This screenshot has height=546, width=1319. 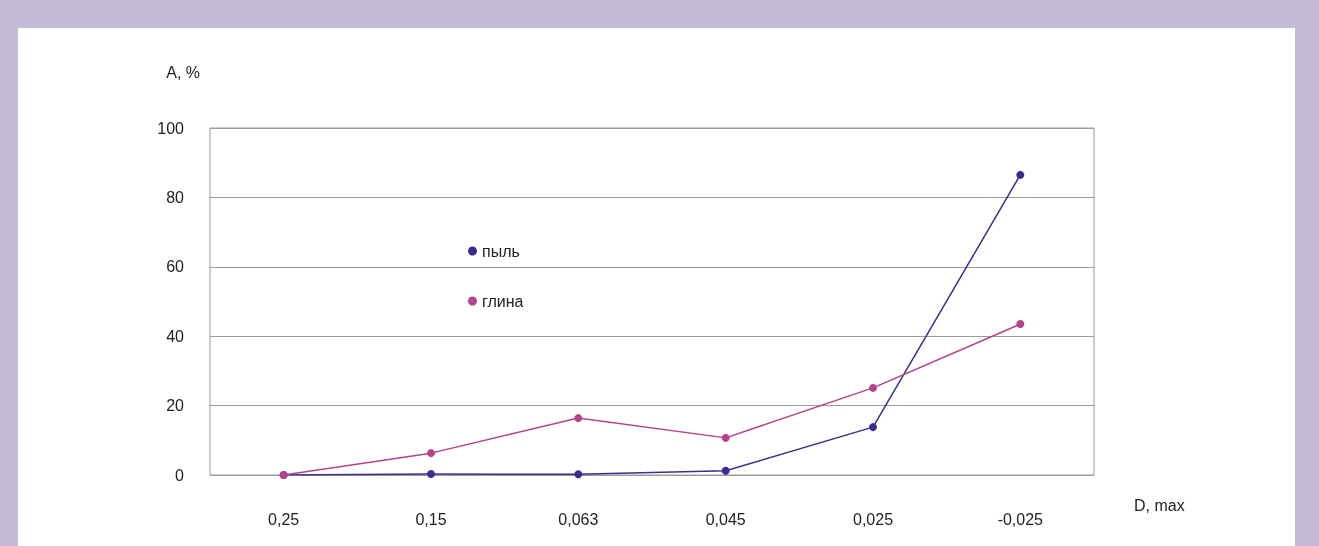 What do you see at coordinates (175, 406) in the screenshot?
I see `y-tick-label: 20` at bounding box center [175, 406].